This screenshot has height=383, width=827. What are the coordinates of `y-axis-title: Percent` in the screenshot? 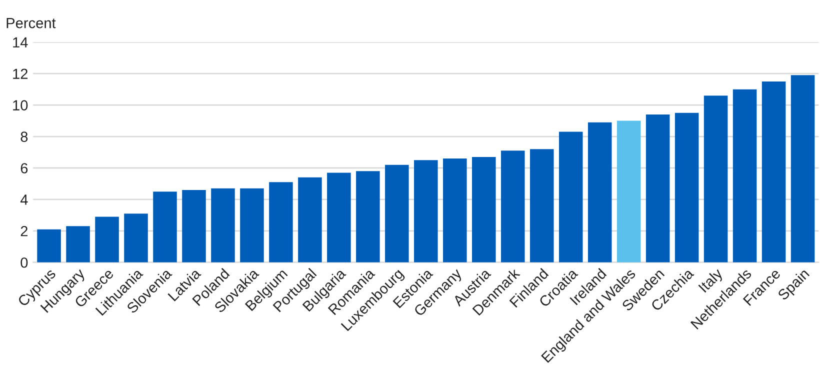 It's located at (31, 23).